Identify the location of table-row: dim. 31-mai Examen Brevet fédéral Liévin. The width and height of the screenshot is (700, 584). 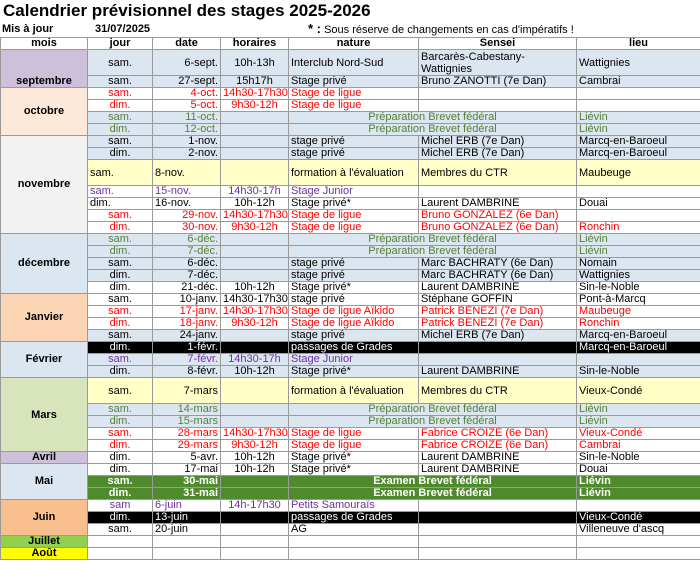
(350, 493).